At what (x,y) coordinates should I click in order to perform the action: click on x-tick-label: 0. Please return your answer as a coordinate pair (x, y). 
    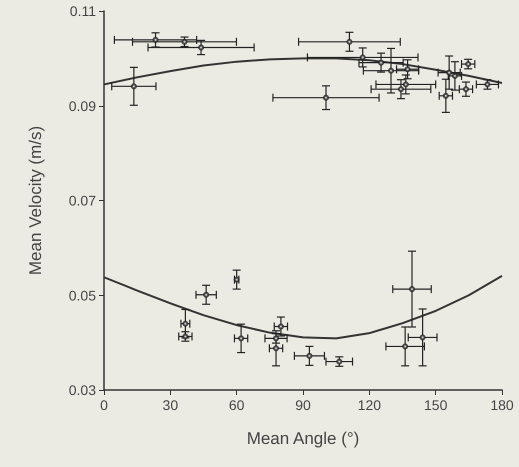
    Looking at the image, I should click on (104, 405).